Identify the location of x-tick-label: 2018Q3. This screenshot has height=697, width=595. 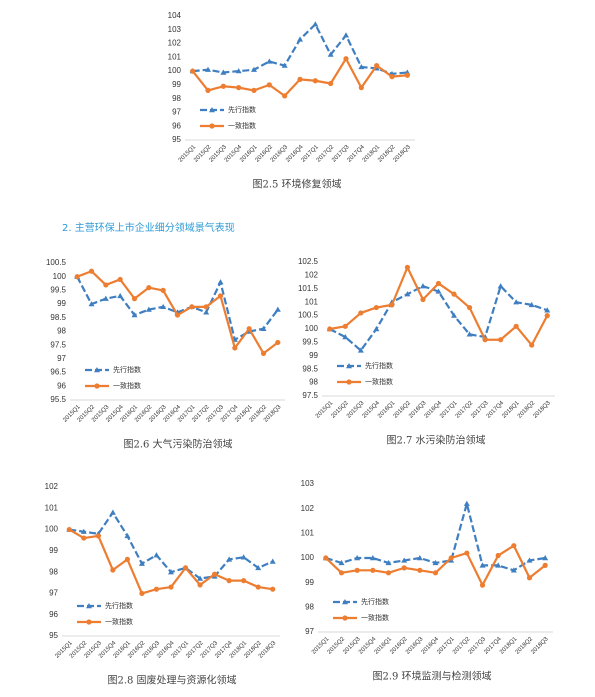
(403, 154).